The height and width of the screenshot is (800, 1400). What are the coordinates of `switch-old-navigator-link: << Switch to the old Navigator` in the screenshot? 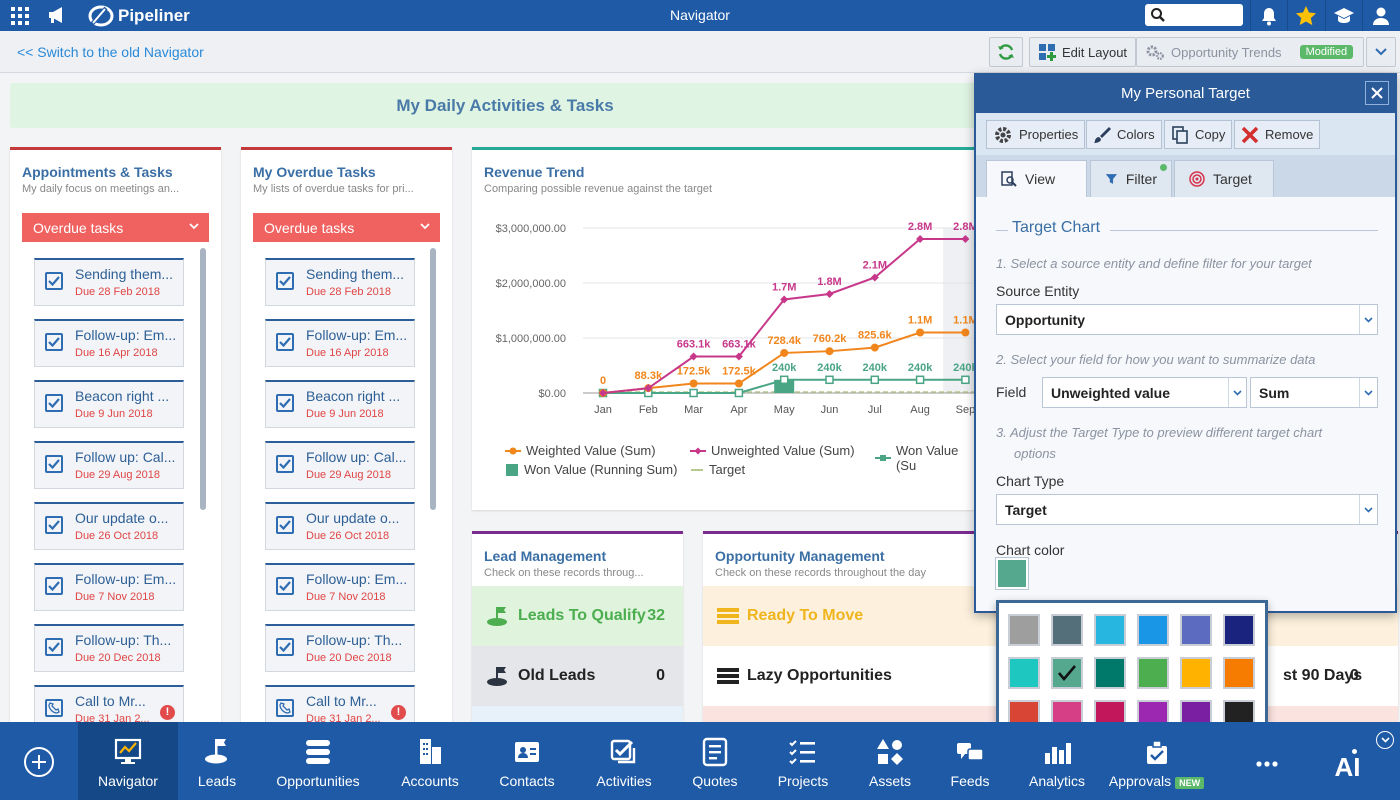 It's located at (110, 52).